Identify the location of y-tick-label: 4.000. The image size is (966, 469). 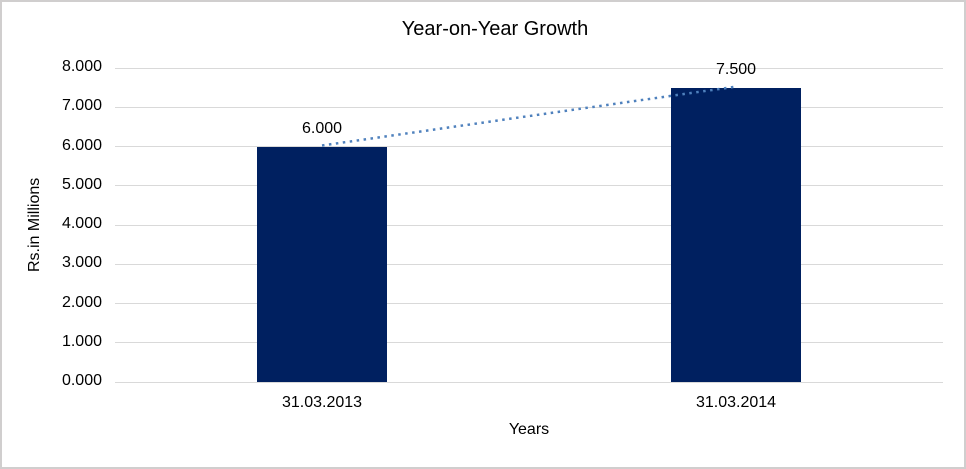
(81, 223).